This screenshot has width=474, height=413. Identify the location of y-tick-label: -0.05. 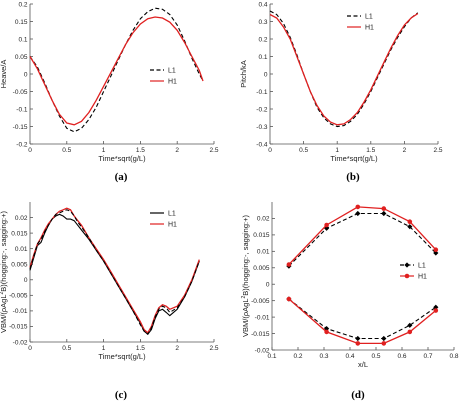
(20, 92).